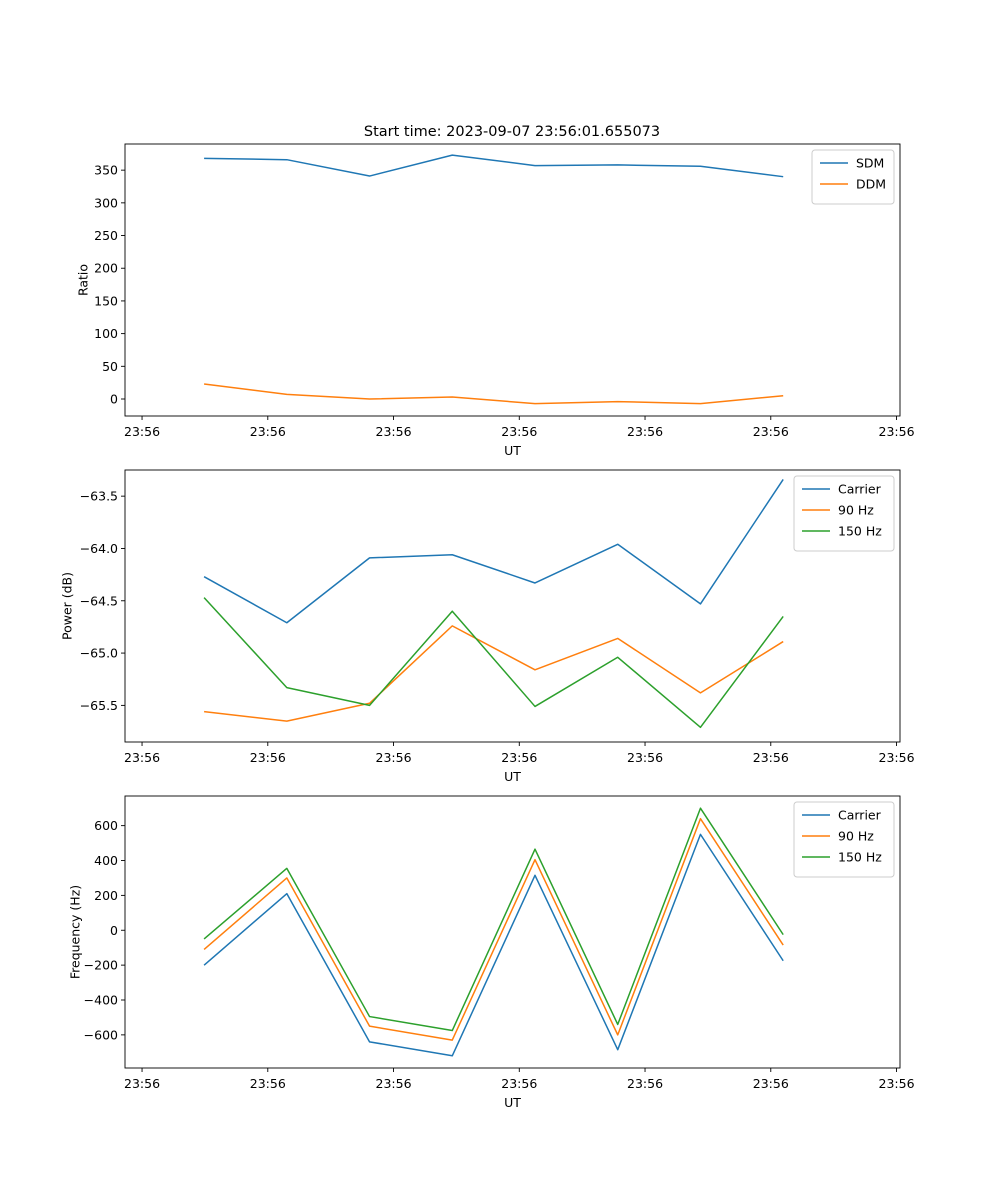  Describe the element at coordinates (82, 280) in the screenshot. I see `y-axis-label: Ratio` at that location.